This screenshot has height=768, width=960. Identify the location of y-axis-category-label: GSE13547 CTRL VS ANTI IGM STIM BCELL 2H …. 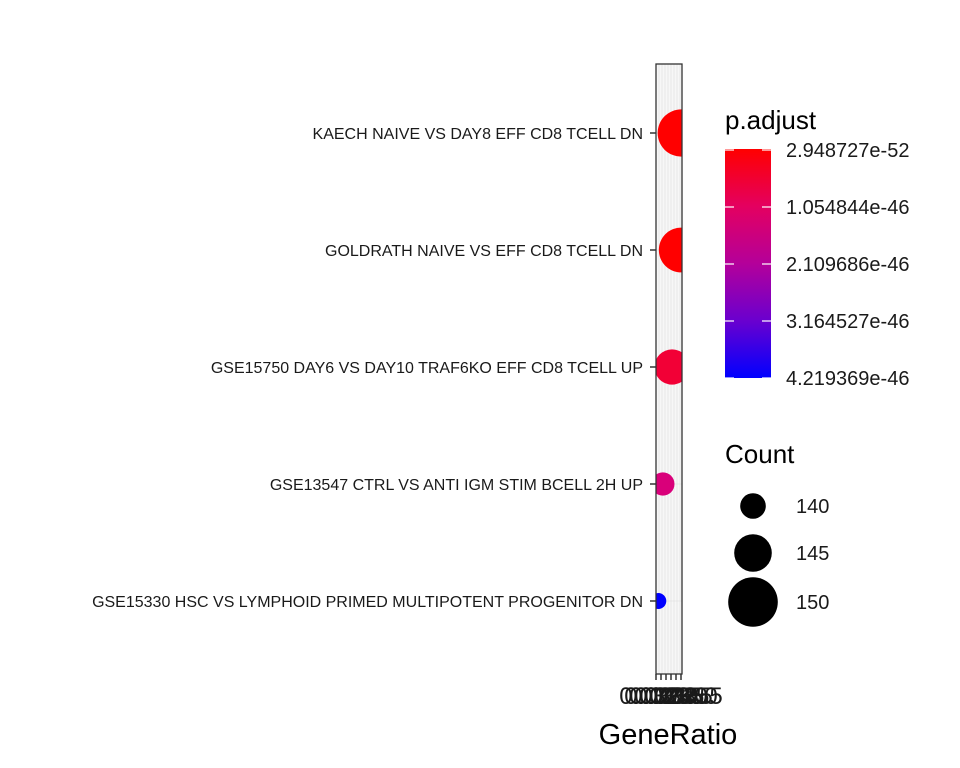
(456, 485).